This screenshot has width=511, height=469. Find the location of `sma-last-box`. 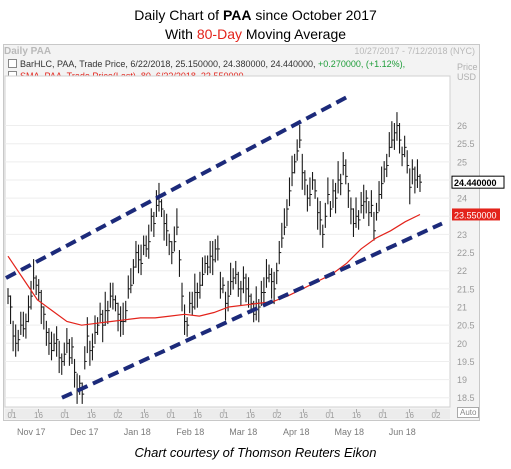

sma-last-box is located at coordinates (476, 214).